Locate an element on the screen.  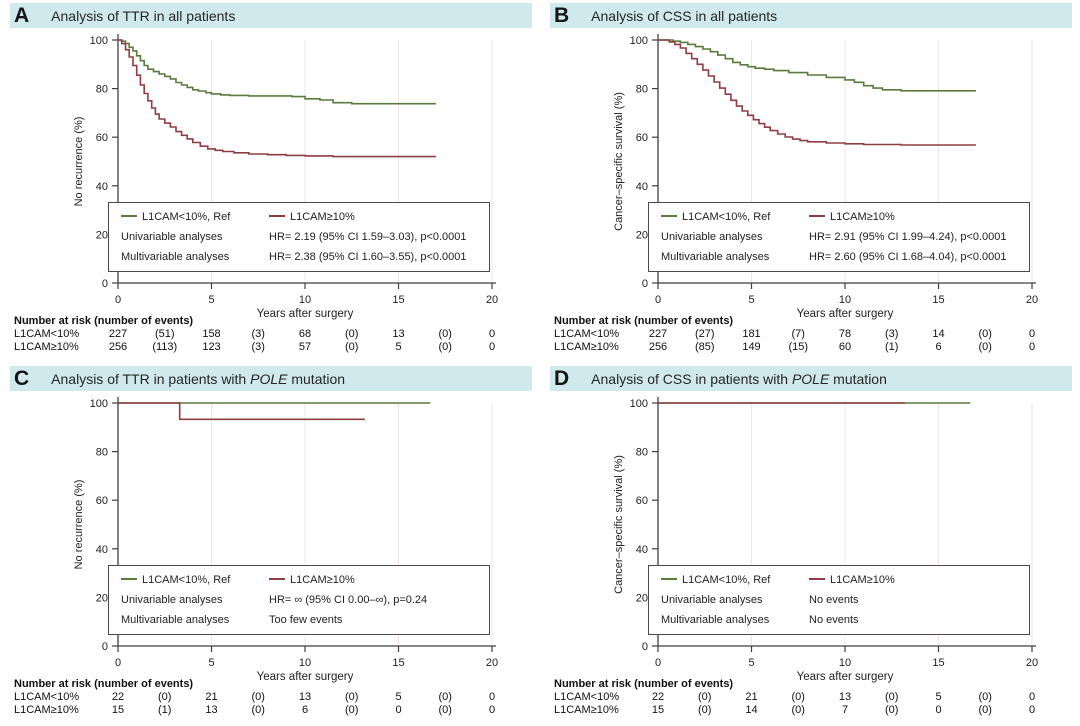
risk-cell: (3) is located at coordinates (258, 334).